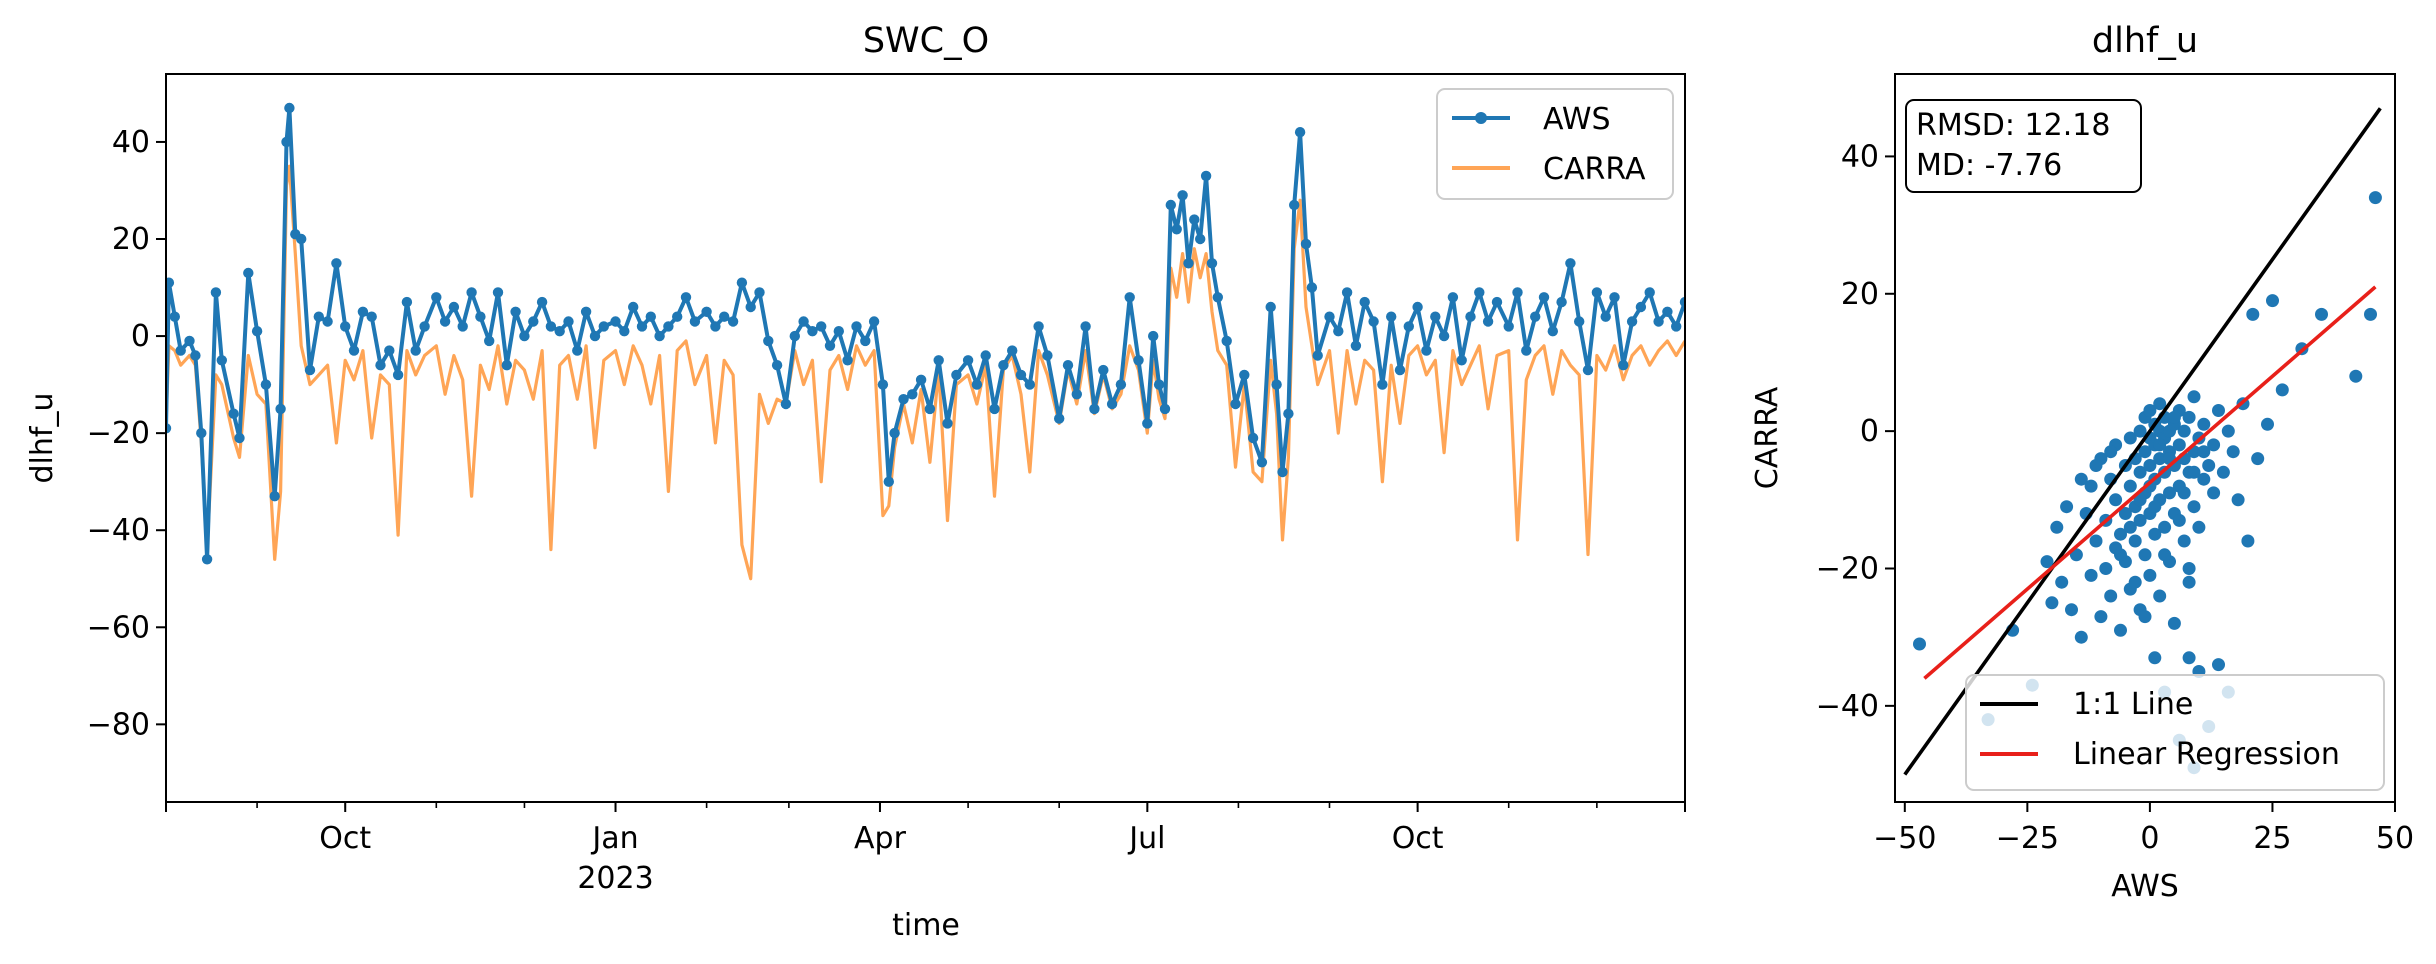 The height and width of the screenshot is (964, 2436). Describe the element at coordinates (118, 724) in the screenshot. I see `y-tick-label: −80` at that location.